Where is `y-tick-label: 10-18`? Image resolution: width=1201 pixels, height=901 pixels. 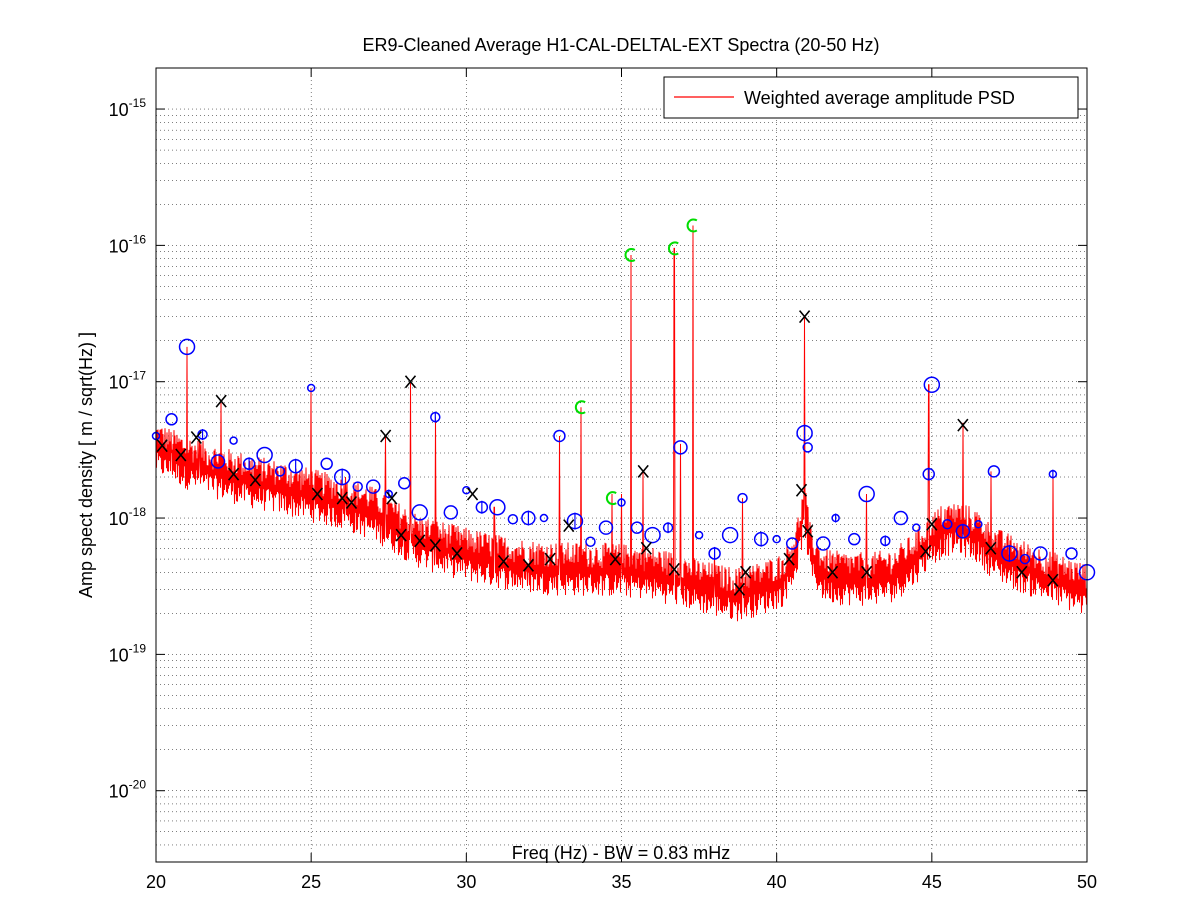
y-tick-label: 10-18 is located at coordinates (128, 517).